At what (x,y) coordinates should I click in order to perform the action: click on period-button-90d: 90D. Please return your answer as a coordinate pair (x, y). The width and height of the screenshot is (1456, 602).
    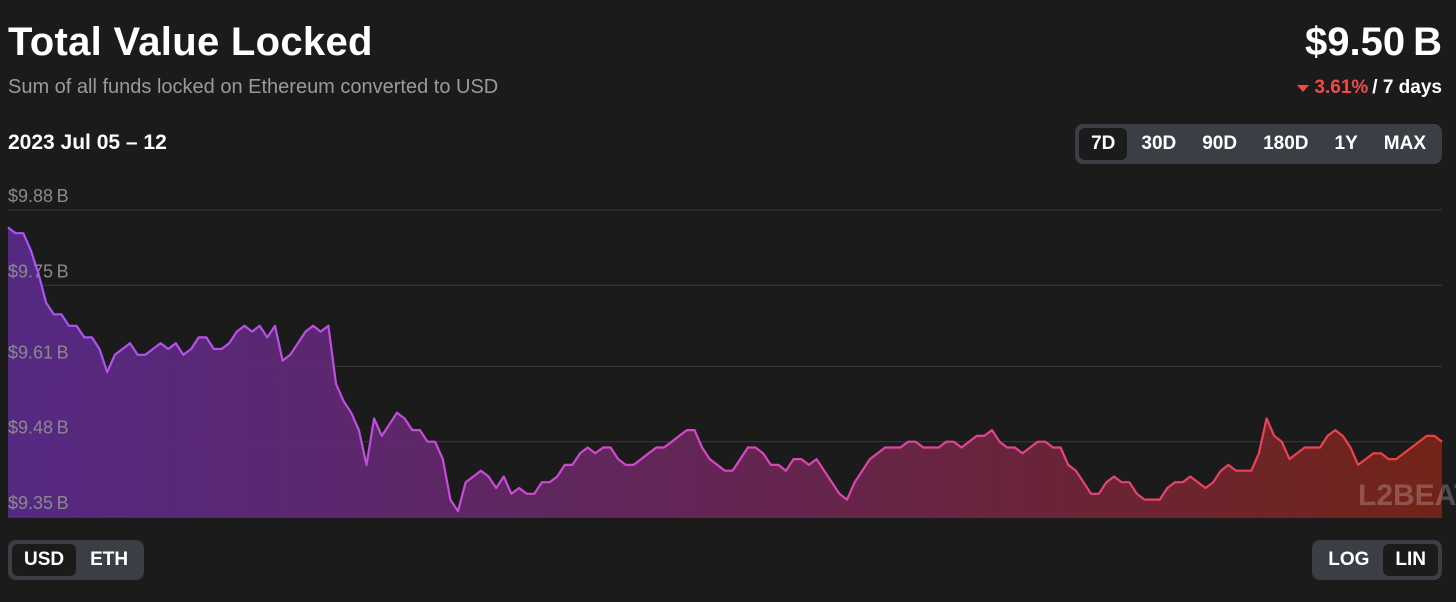
    Looking at the image, I should click on (1220, 143).